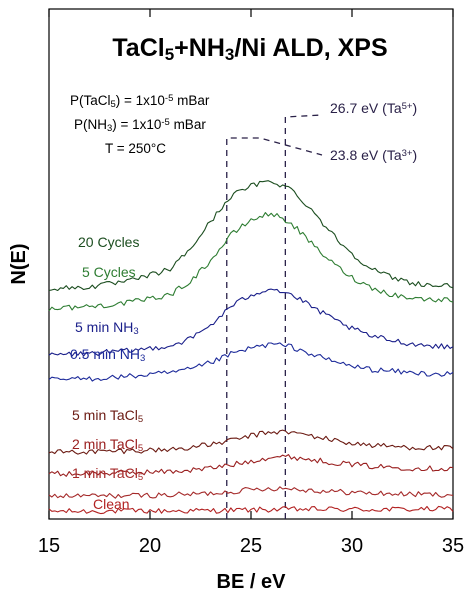 This screenshot has height=600, width=472. I want to click on x-tick-label: 25, so click(251, 546).